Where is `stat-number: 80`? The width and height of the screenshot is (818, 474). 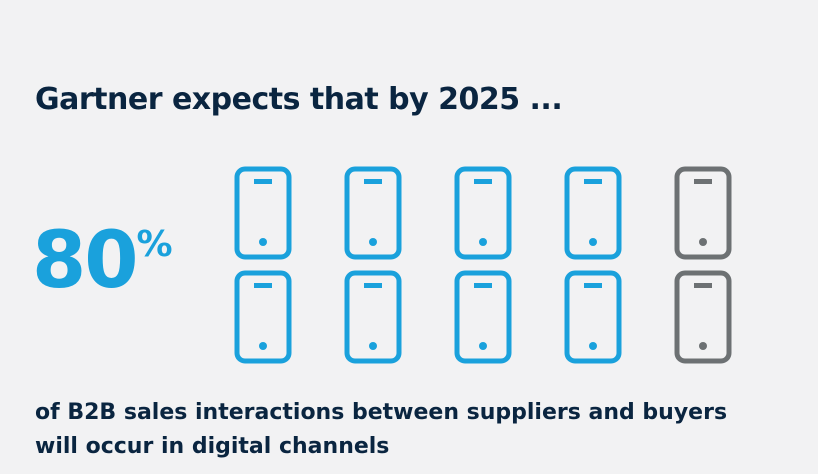
stat-number: 80 is located at coordinates (85, 261).